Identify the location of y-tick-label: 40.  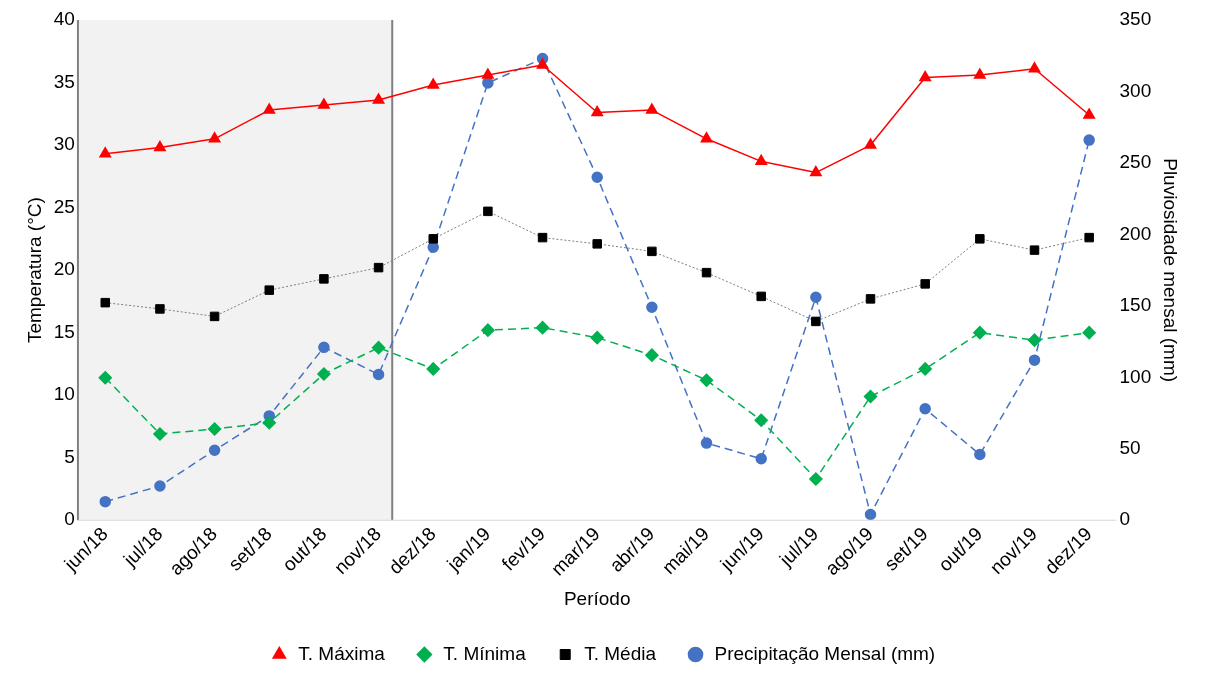
(64, 19).